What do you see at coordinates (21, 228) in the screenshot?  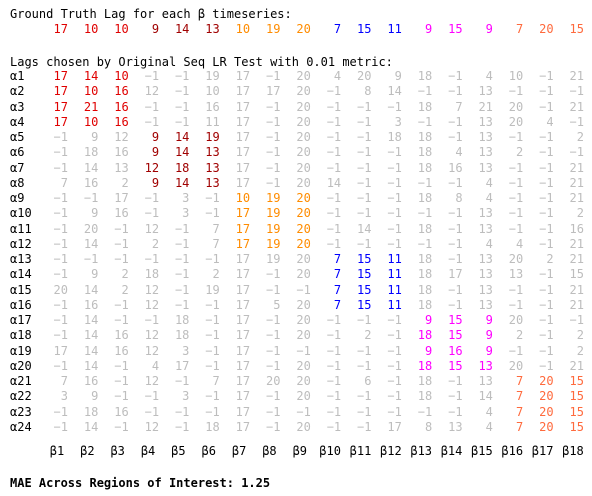 I see `row-label: α11` at bounding box center [21, 228].